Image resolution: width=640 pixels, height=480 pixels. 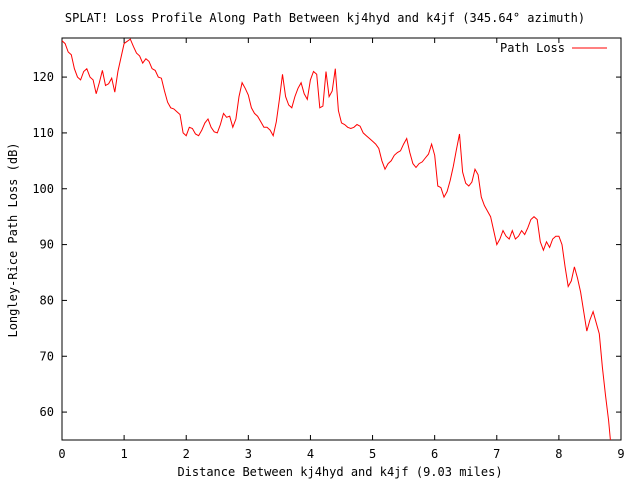 I want to click on y-axis-label: Longley-Rice Path Loss (dB), so click(x=13, y=239).